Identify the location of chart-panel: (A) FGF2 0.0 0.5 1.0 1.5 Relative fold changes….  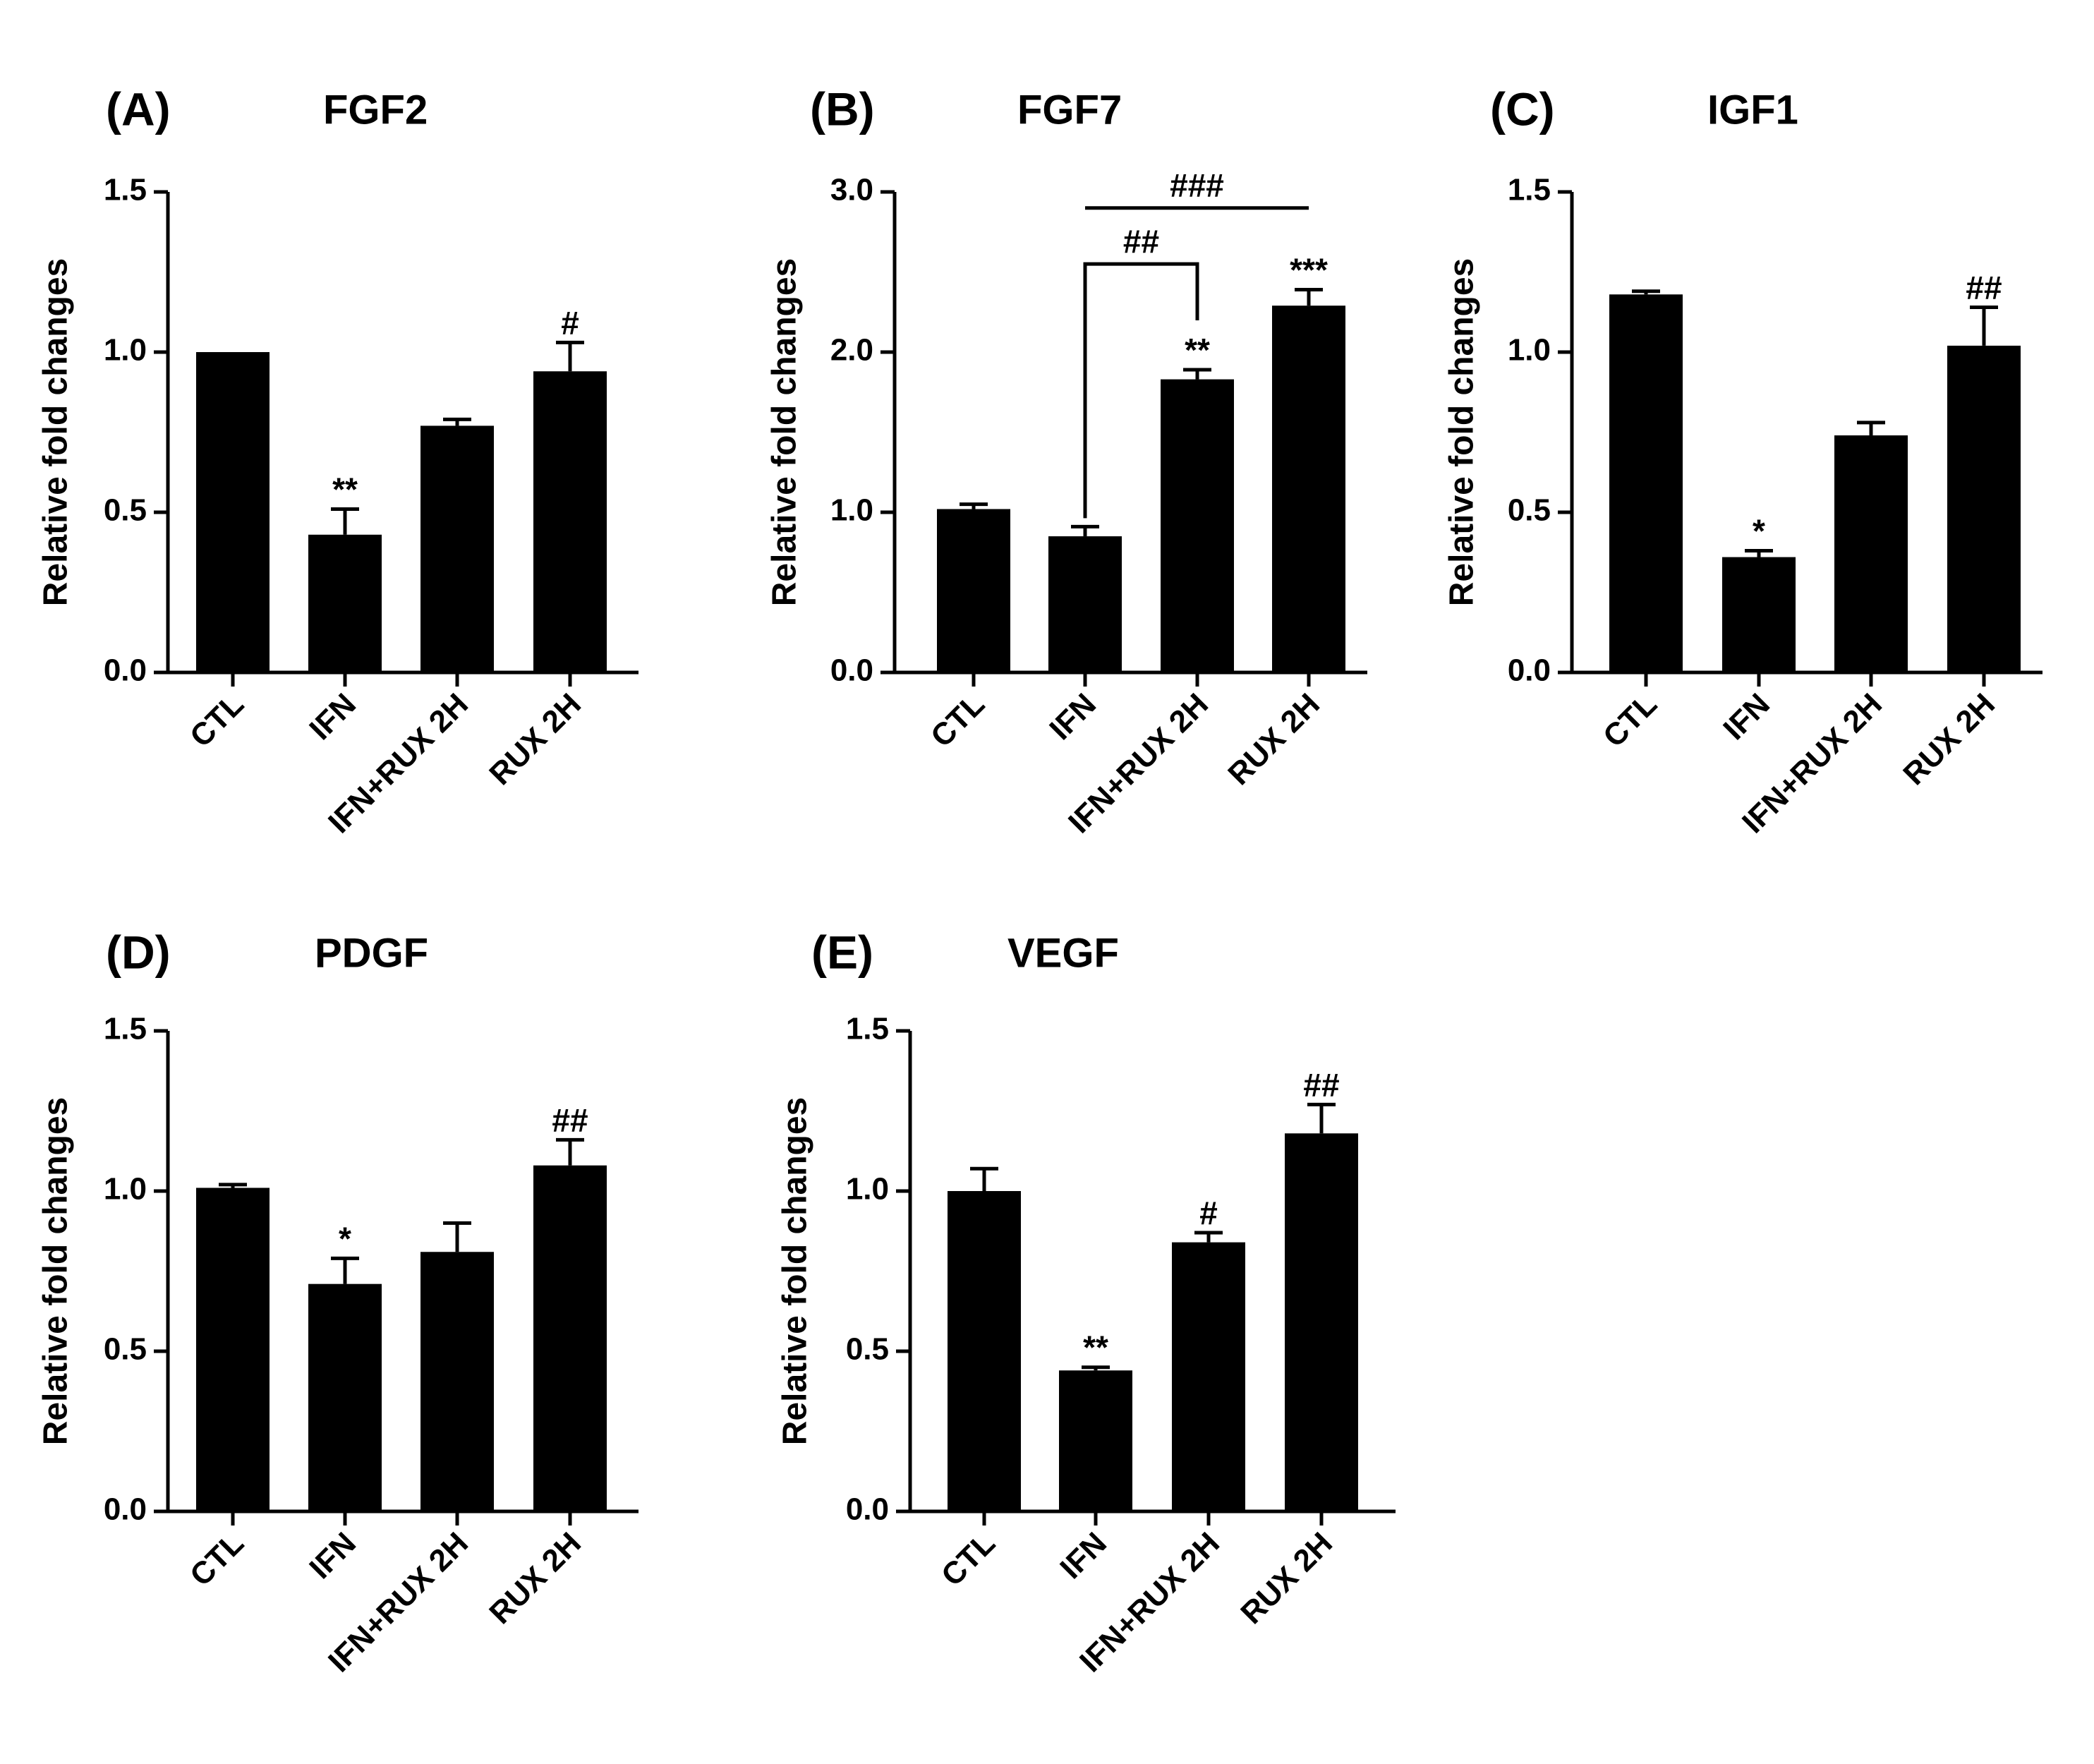
(338, 461).